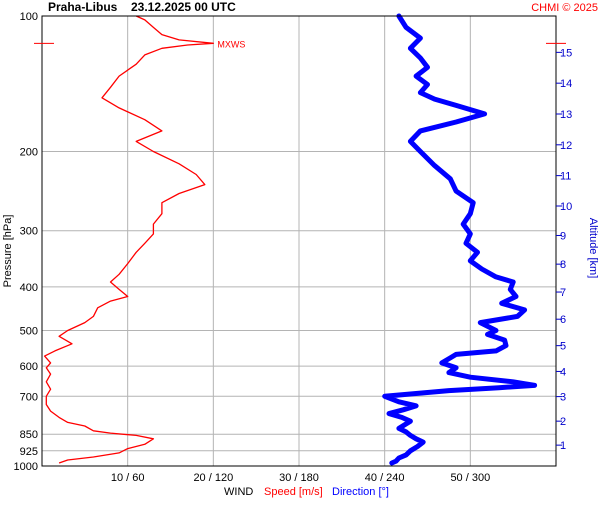  I want to click on x-axis-label-direction: Direction [°], so click(360, 492).